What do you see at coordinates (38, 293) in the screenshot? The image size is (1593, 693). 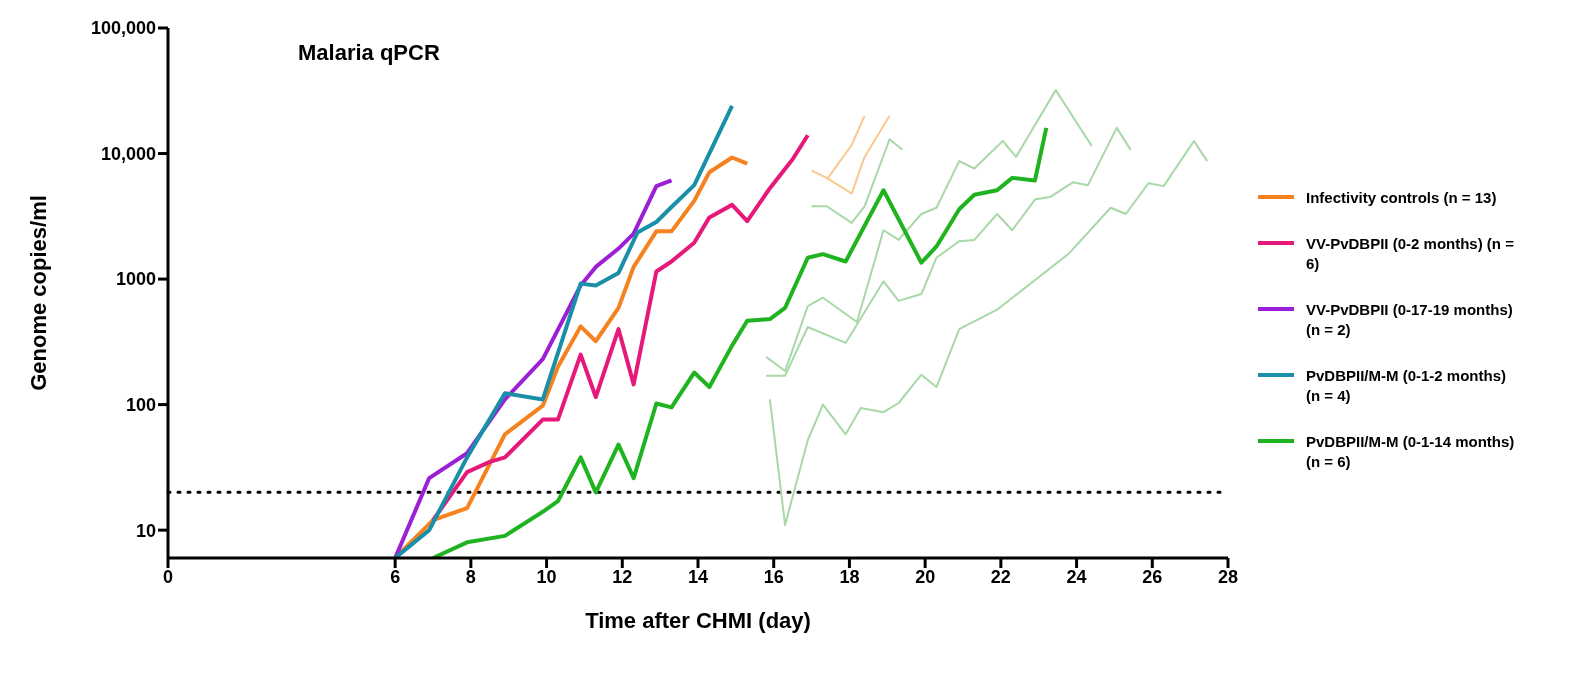 I see `y-axis-title: Genome copies/ml` at bounding box center [38, 293].